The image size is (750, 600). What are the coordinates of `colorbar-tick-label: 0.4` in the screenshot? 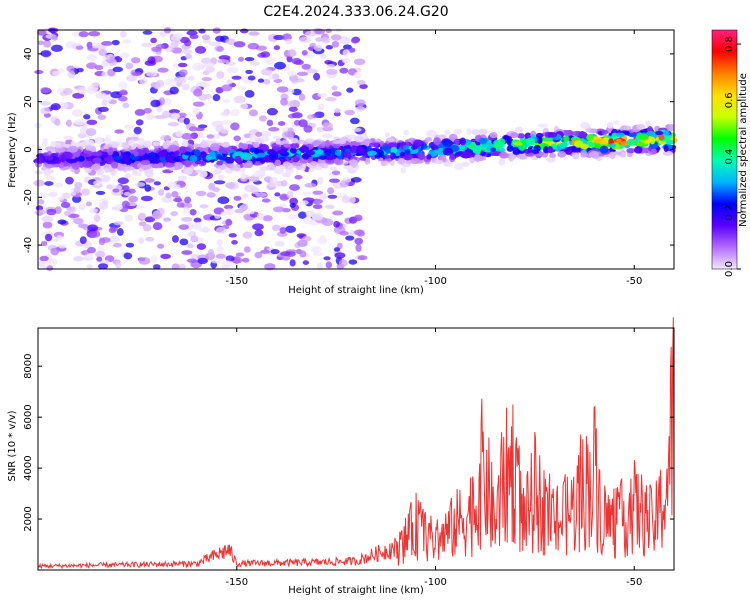 It's located at (729, 157).